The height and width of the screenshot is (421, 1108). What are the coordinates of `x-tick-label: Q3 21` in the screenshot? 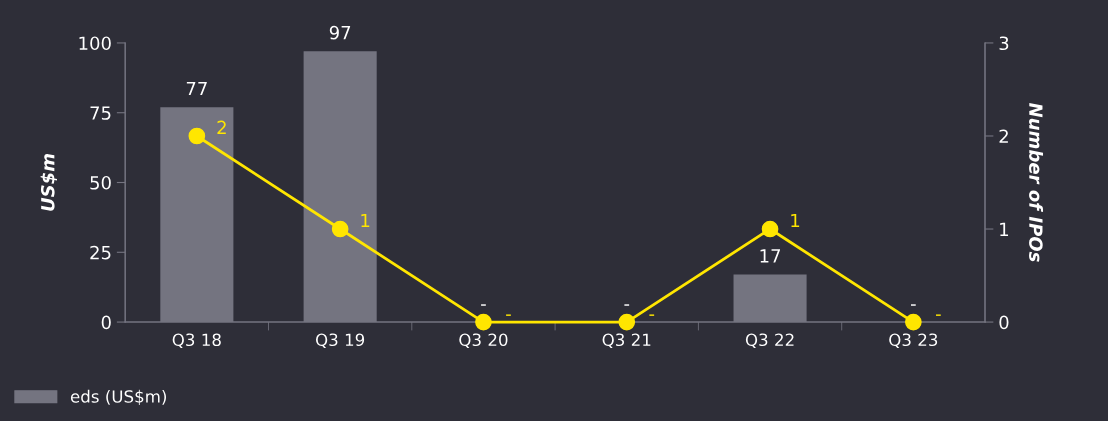 It's located at (626, 340).